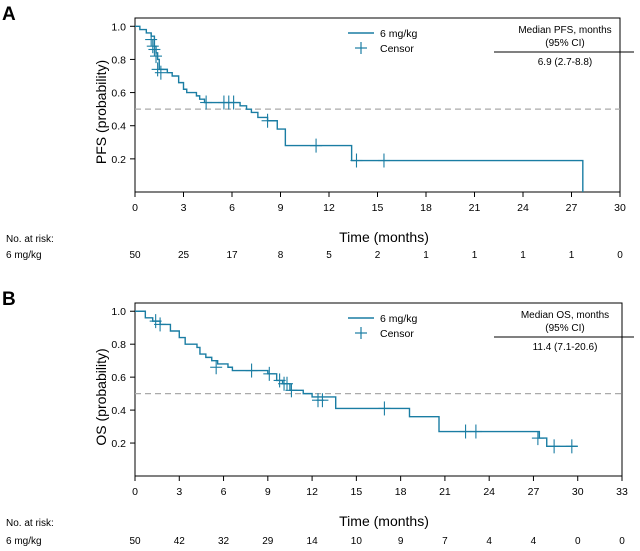 The height and width of the screenshot is (551, 640). Describe the element at coordinates (9, 14) in the screenshot. I see `panel-label: A` at that location.